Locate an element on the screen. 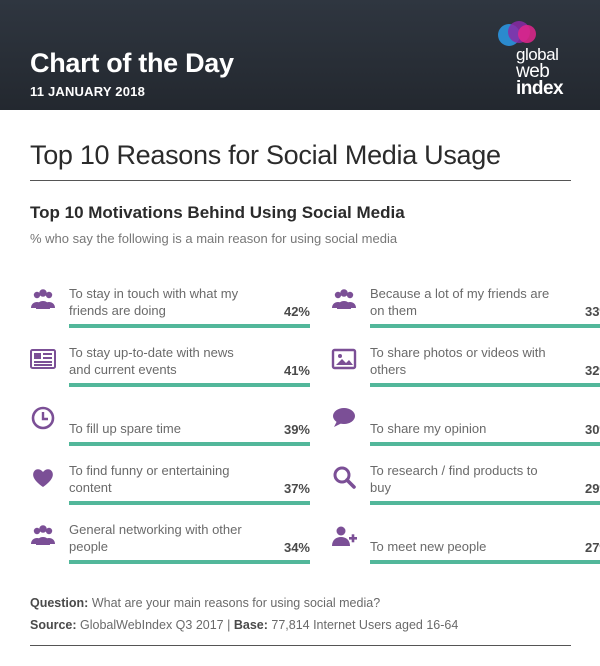 The width and height of the screenshot is (600, 666). header-date: 11 JANUARY 2018 is located at coordinates (88, 91).